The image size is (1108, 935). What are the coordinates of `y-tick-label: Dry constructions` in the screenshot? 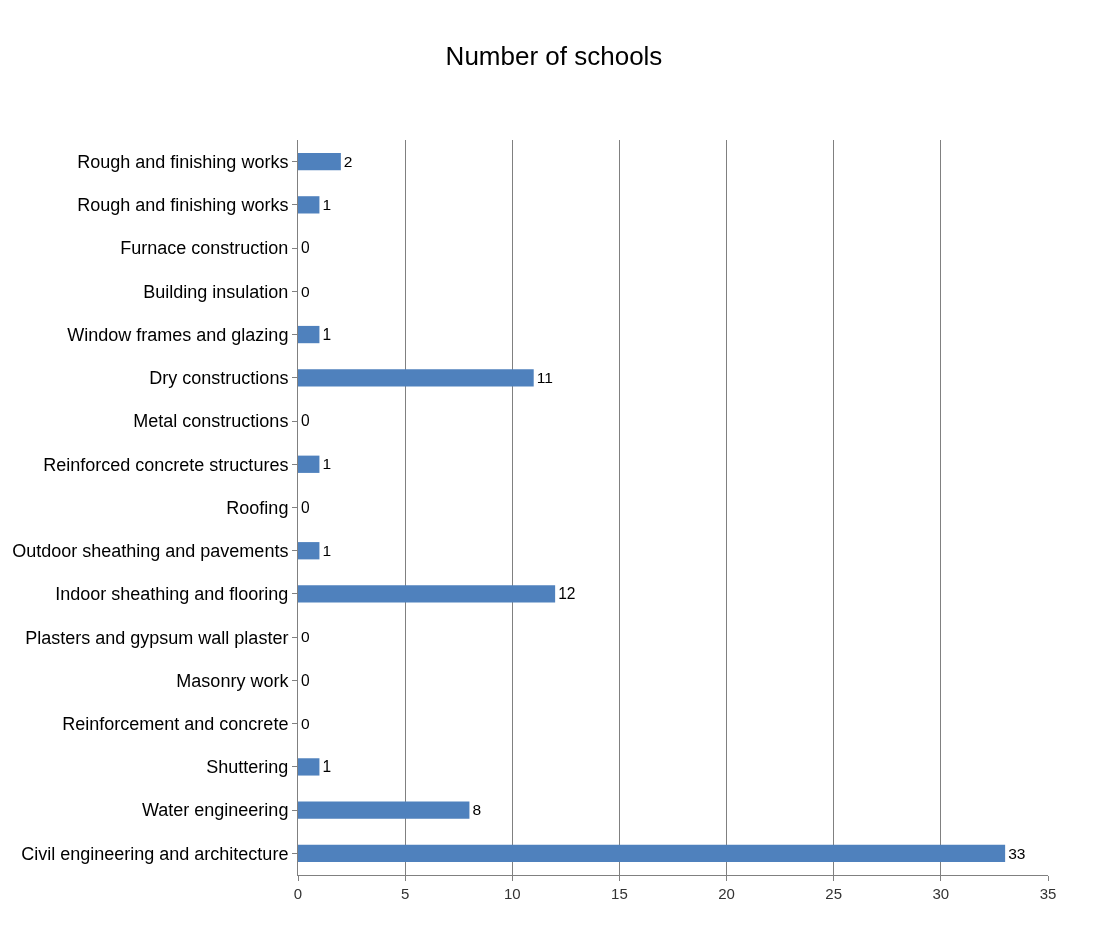 It's located at (219, 378).